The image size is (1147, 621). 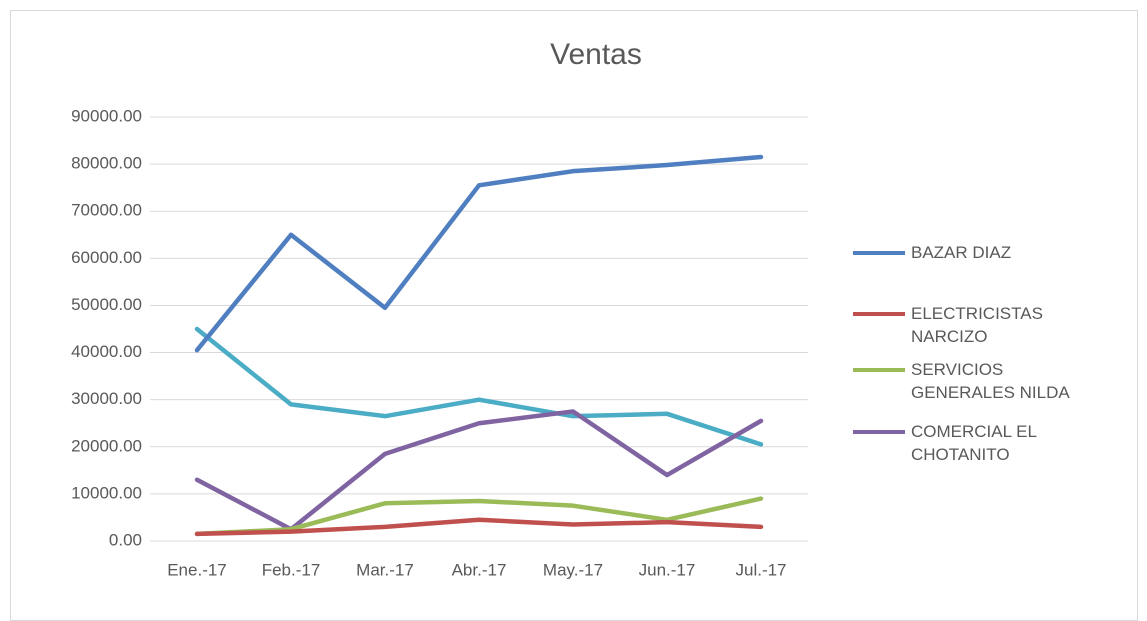 I want to click on x-tick-label: May.-17, so click(x=573, y=569).